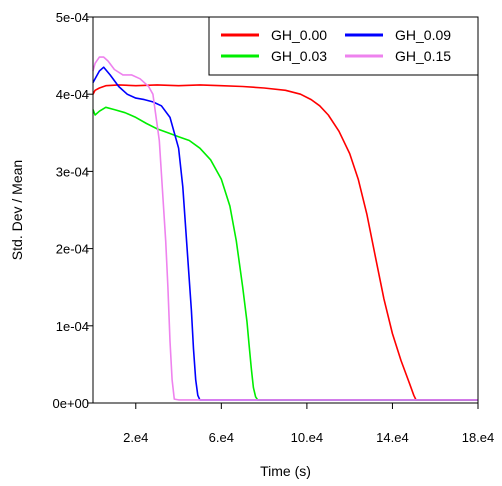  I want to click on x-tick-label: 14.e4, so click(392, 437).